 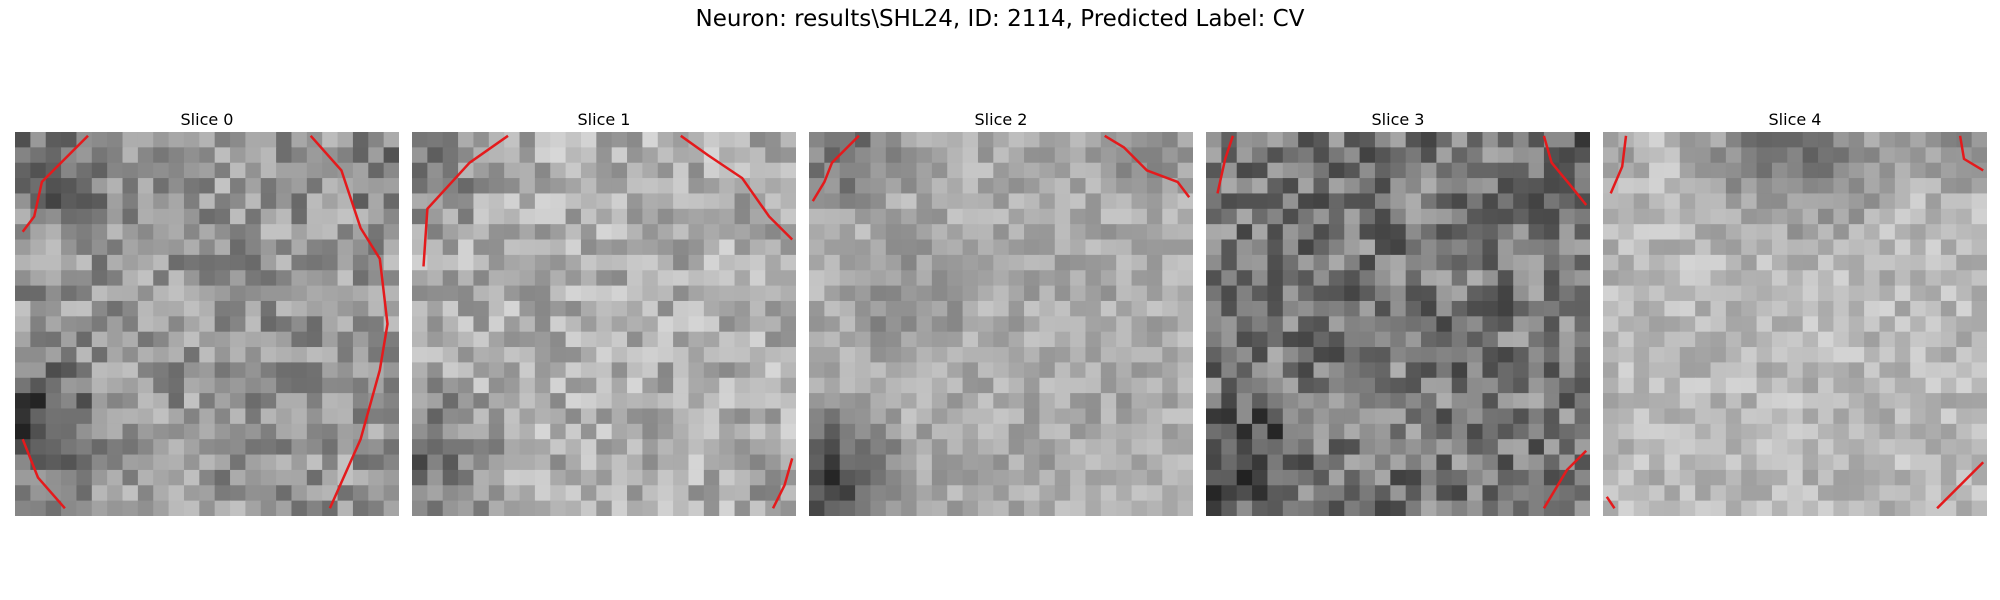 I want to click on slice-panel-3: Slice 3, so click(x=1398, y=312).